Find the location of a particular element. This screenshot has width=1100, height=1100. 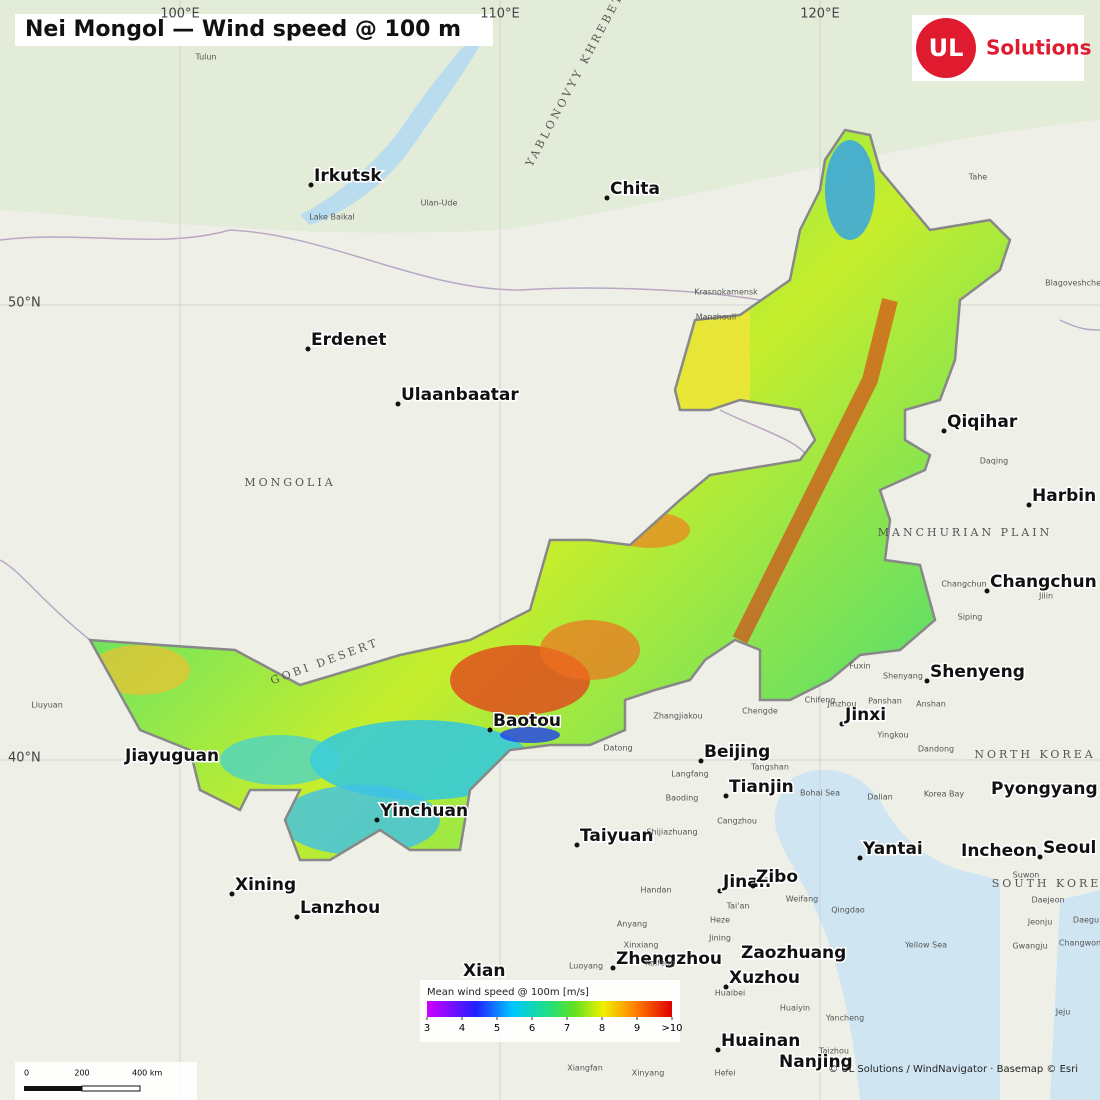

place-label: Langfang is located at coordinates (689, 774).